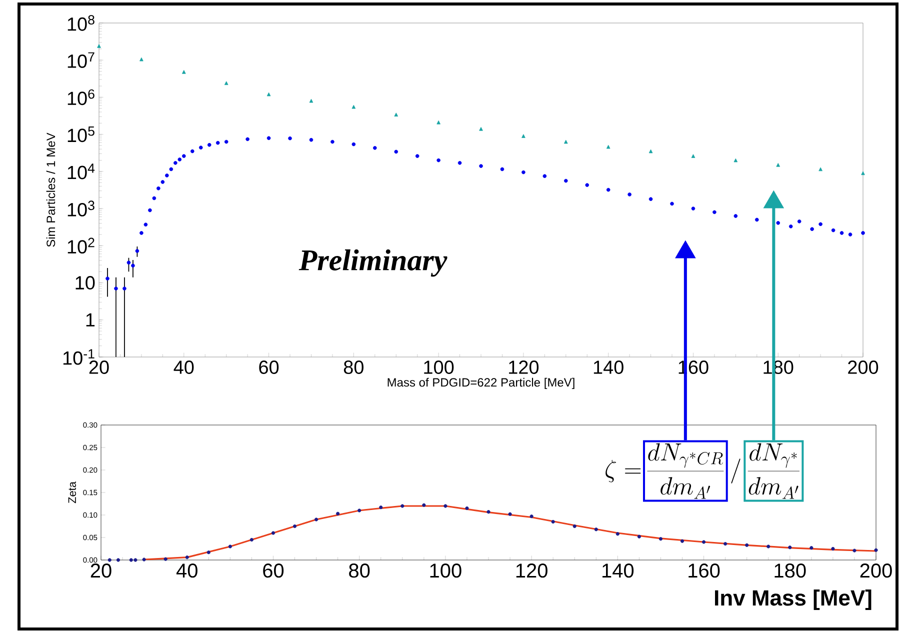 The height and width of the screenshot is (633, 907). What do you see at coordinates (81, 172) in the screenshot?
I see `y-tick-label: 10$^{4}$` at bounding box center [81, 172].